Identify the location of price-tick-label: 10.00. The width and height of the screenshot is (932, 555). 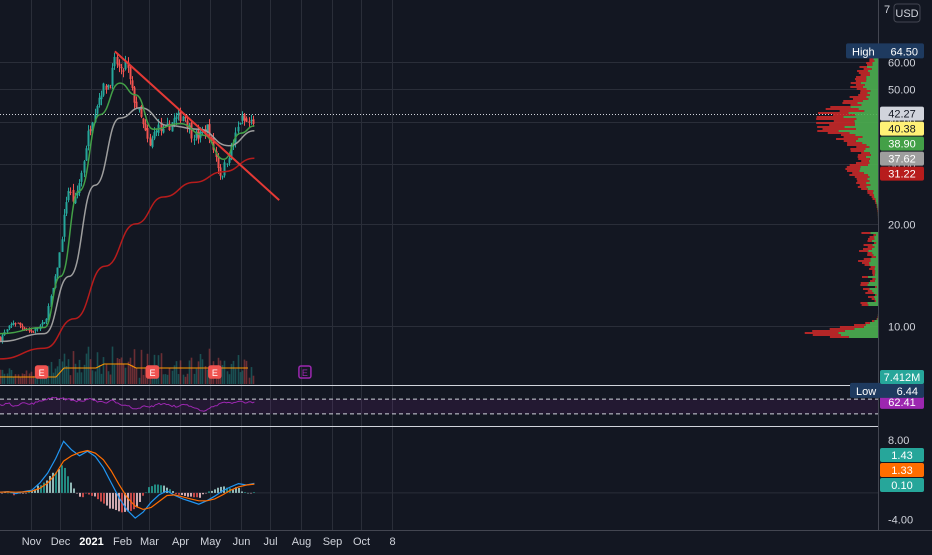
(902, 328).